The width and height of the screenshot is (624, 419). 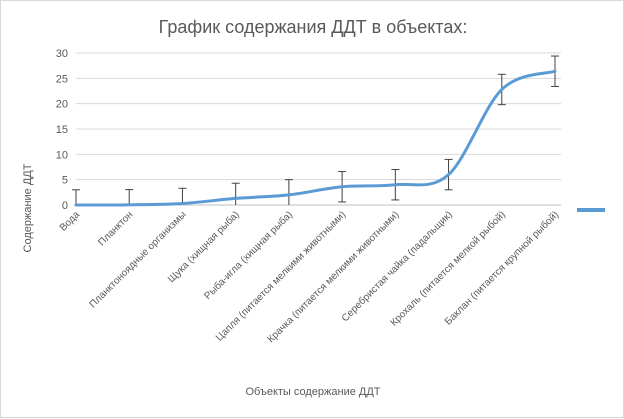 I want to click on x-tick-label: Планктон, so click(x=115, y=228).